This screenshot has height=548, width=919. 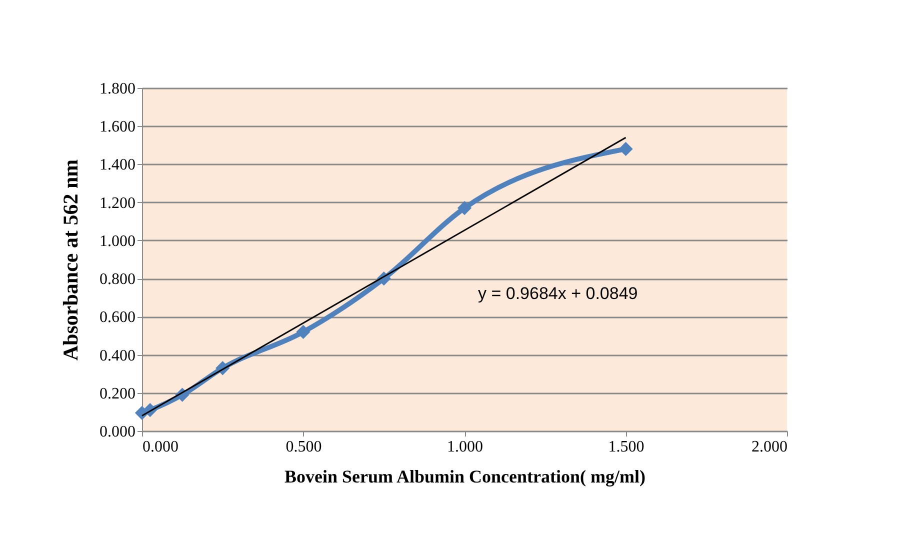 I want to click on y-tick-label: 1.800, so click(x=118, y=89).